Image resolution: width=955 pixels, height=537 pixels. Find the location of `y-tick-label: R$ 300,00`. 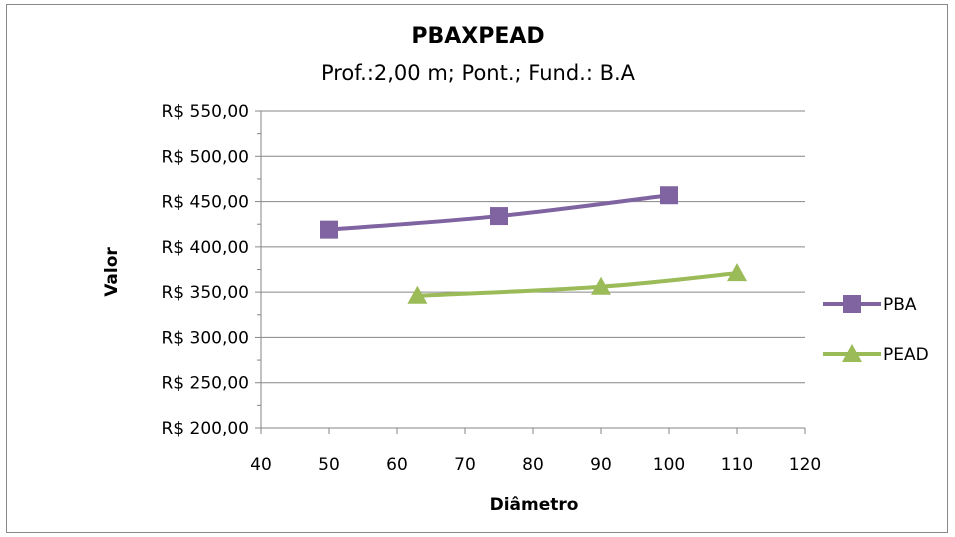

y-tick-label: R$ 300,00 is located at coordinates (205, 338).